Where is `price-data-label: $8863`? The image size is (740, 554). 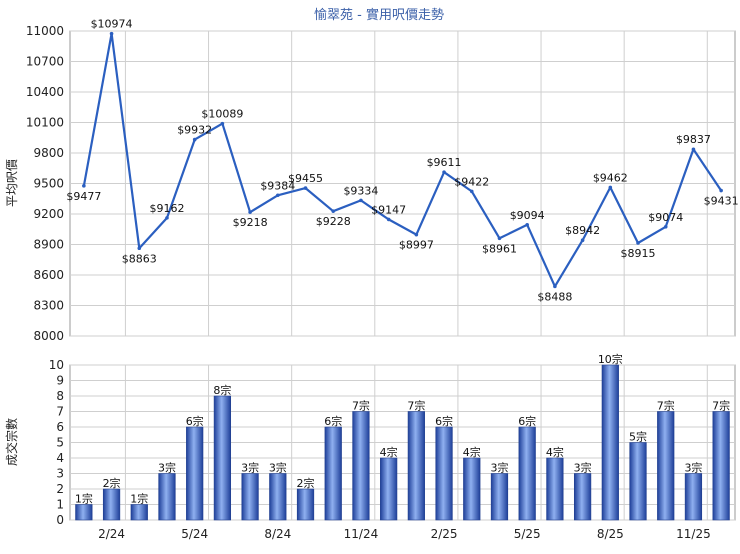
price-data-label: $8863 is located at coordinates (139, 258).